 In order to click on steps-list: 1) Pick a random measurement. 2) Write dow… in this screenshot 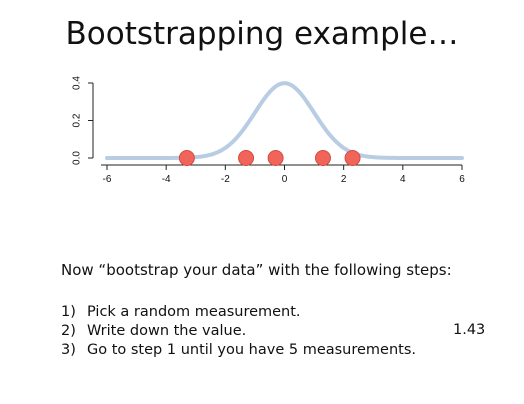, I will do `click(238, 331)`.